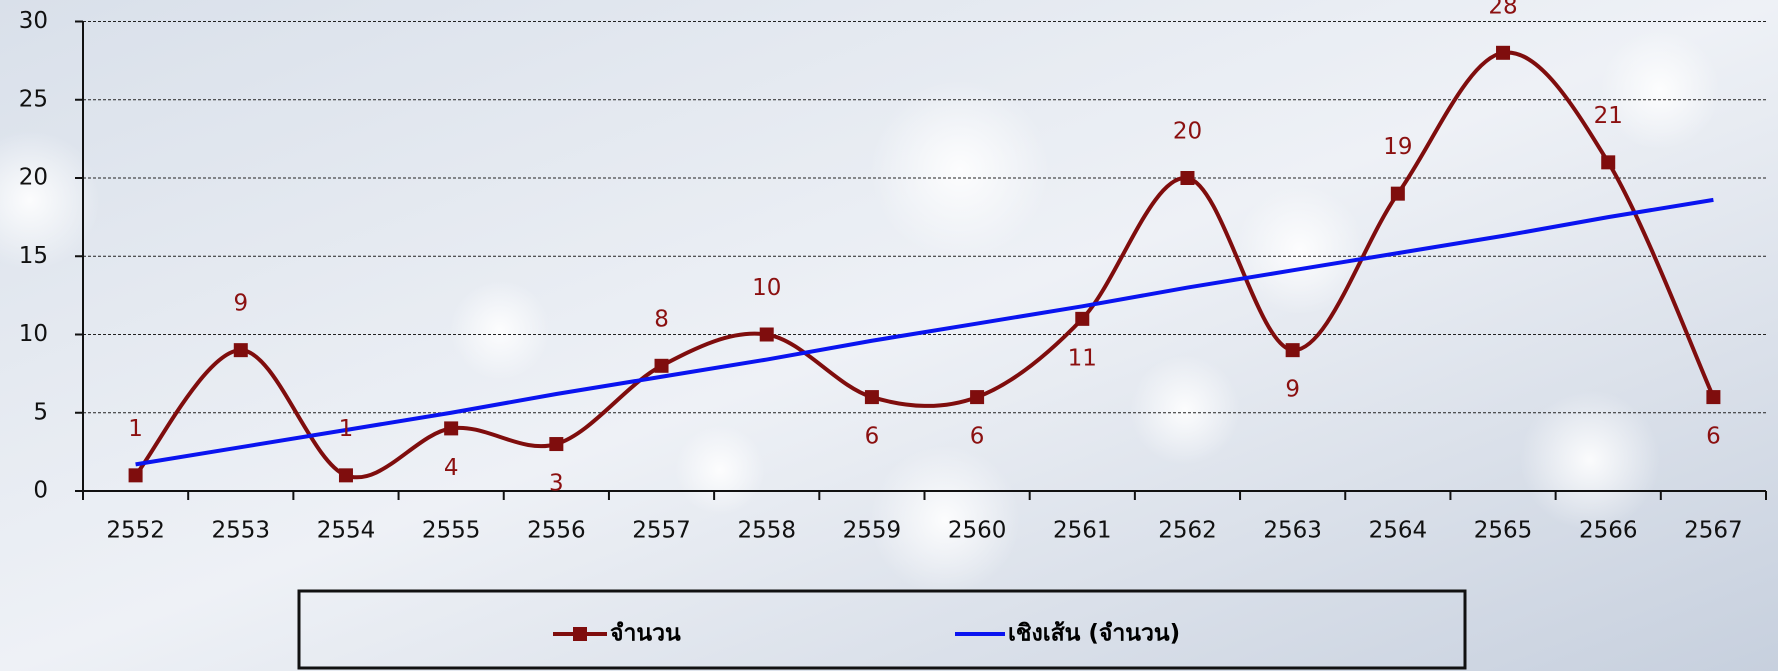 The image size is (1778, 671). Describe the element at coordinates (1082, 358) in the screenshot. I see `data-label: 11` at that location.